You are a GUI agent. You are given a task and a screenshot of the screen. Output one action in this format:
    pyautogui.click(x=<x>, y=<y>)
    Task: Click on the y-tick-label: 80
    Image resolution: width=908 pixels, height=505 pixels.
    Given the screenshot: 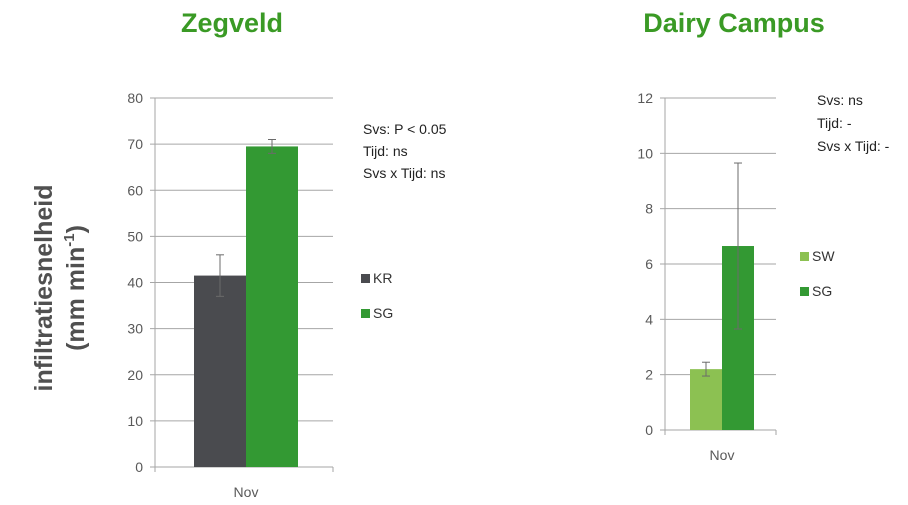 What is the action you would take?
    pyautogui.click(x=135, y=98)
    